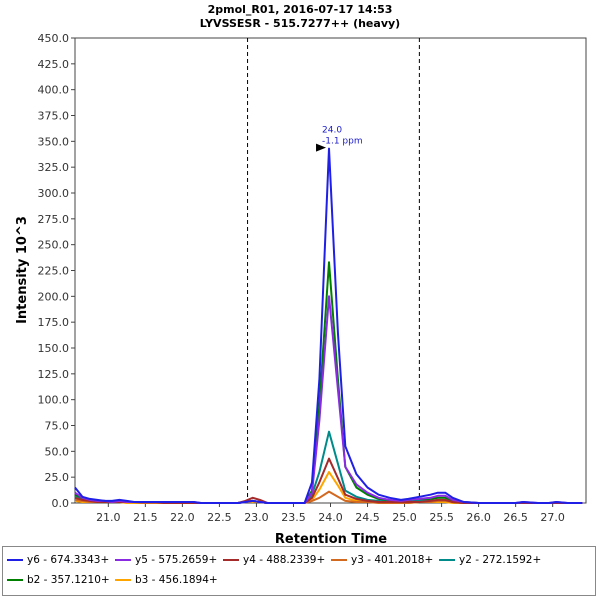  What do you see at coordinates (68, 580) in the screenshot?
I see `legend-label: b2 - 357.1210+` at bounding box center [68, 580].